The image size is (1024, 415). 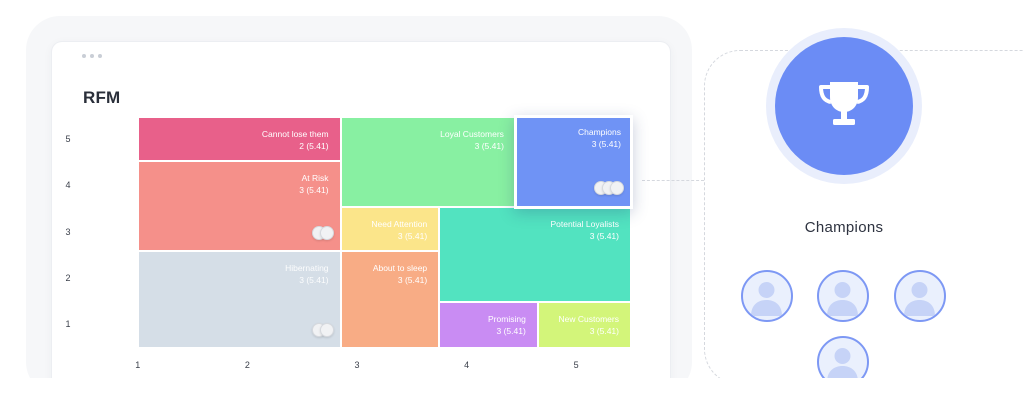 I want to click on y-tick-label: 2, so click(x=68, y=277).